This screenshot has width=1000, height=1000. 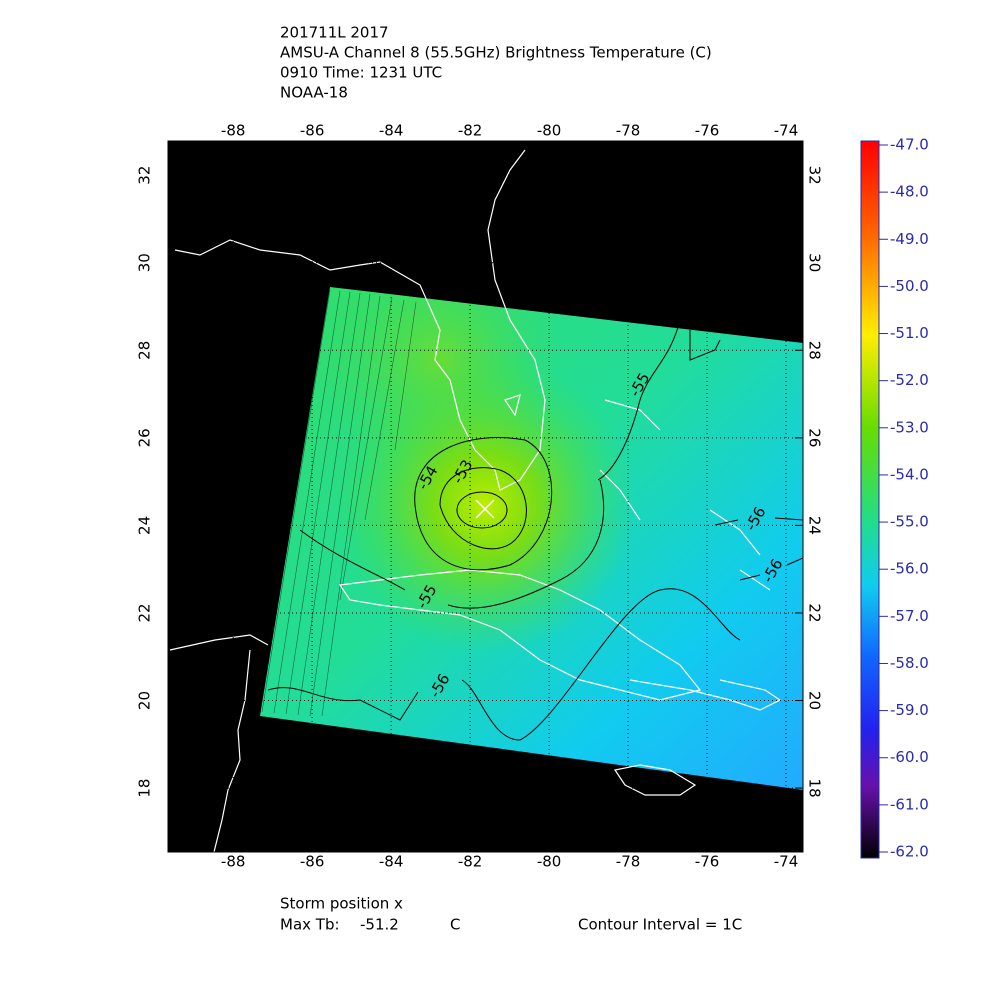 What do you see at coordinates (909, 804) in the screenshot?
I see `colorbar-label: -61.0` at bounding box center [909, 804].